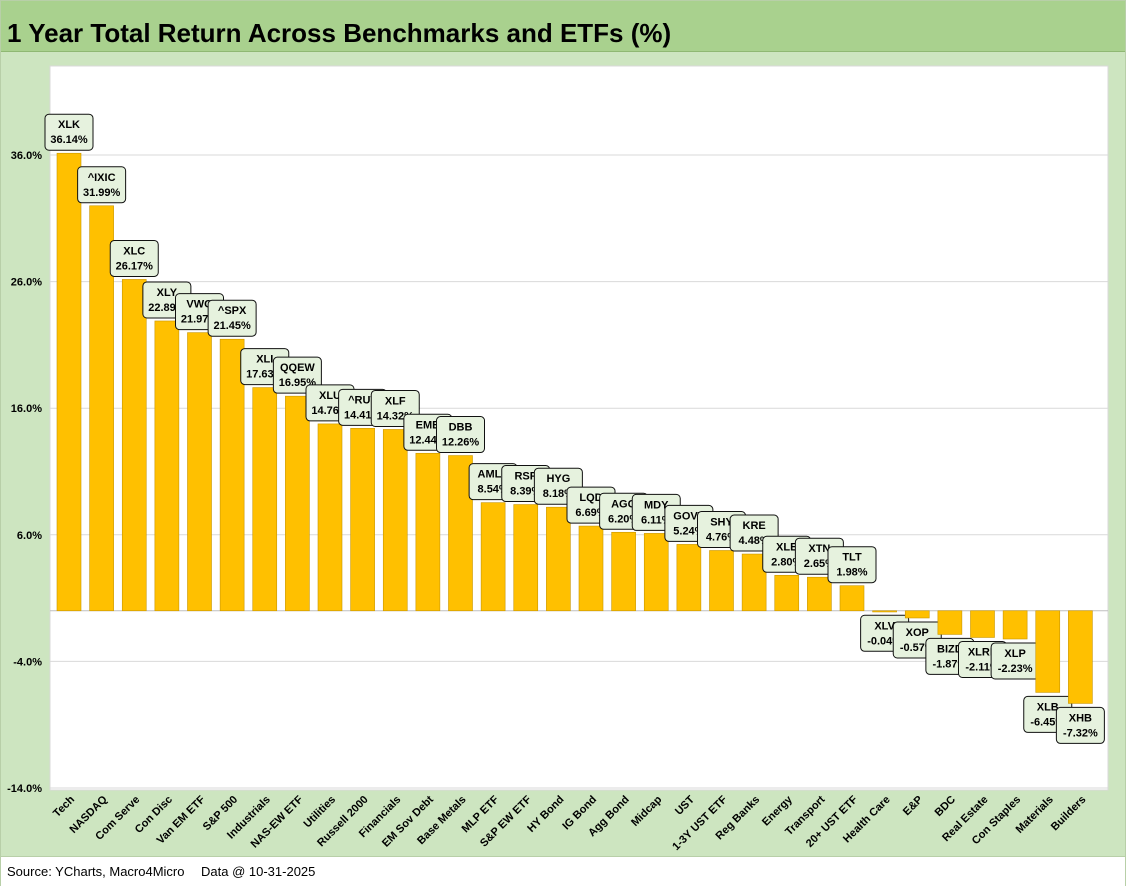 The height and width of the screenshot is (886, 1126). What do you see at coordinates (1080, 733) in the screenshot?
I see `data-label-value: -7.32%` at bounding box center [1080, 733].